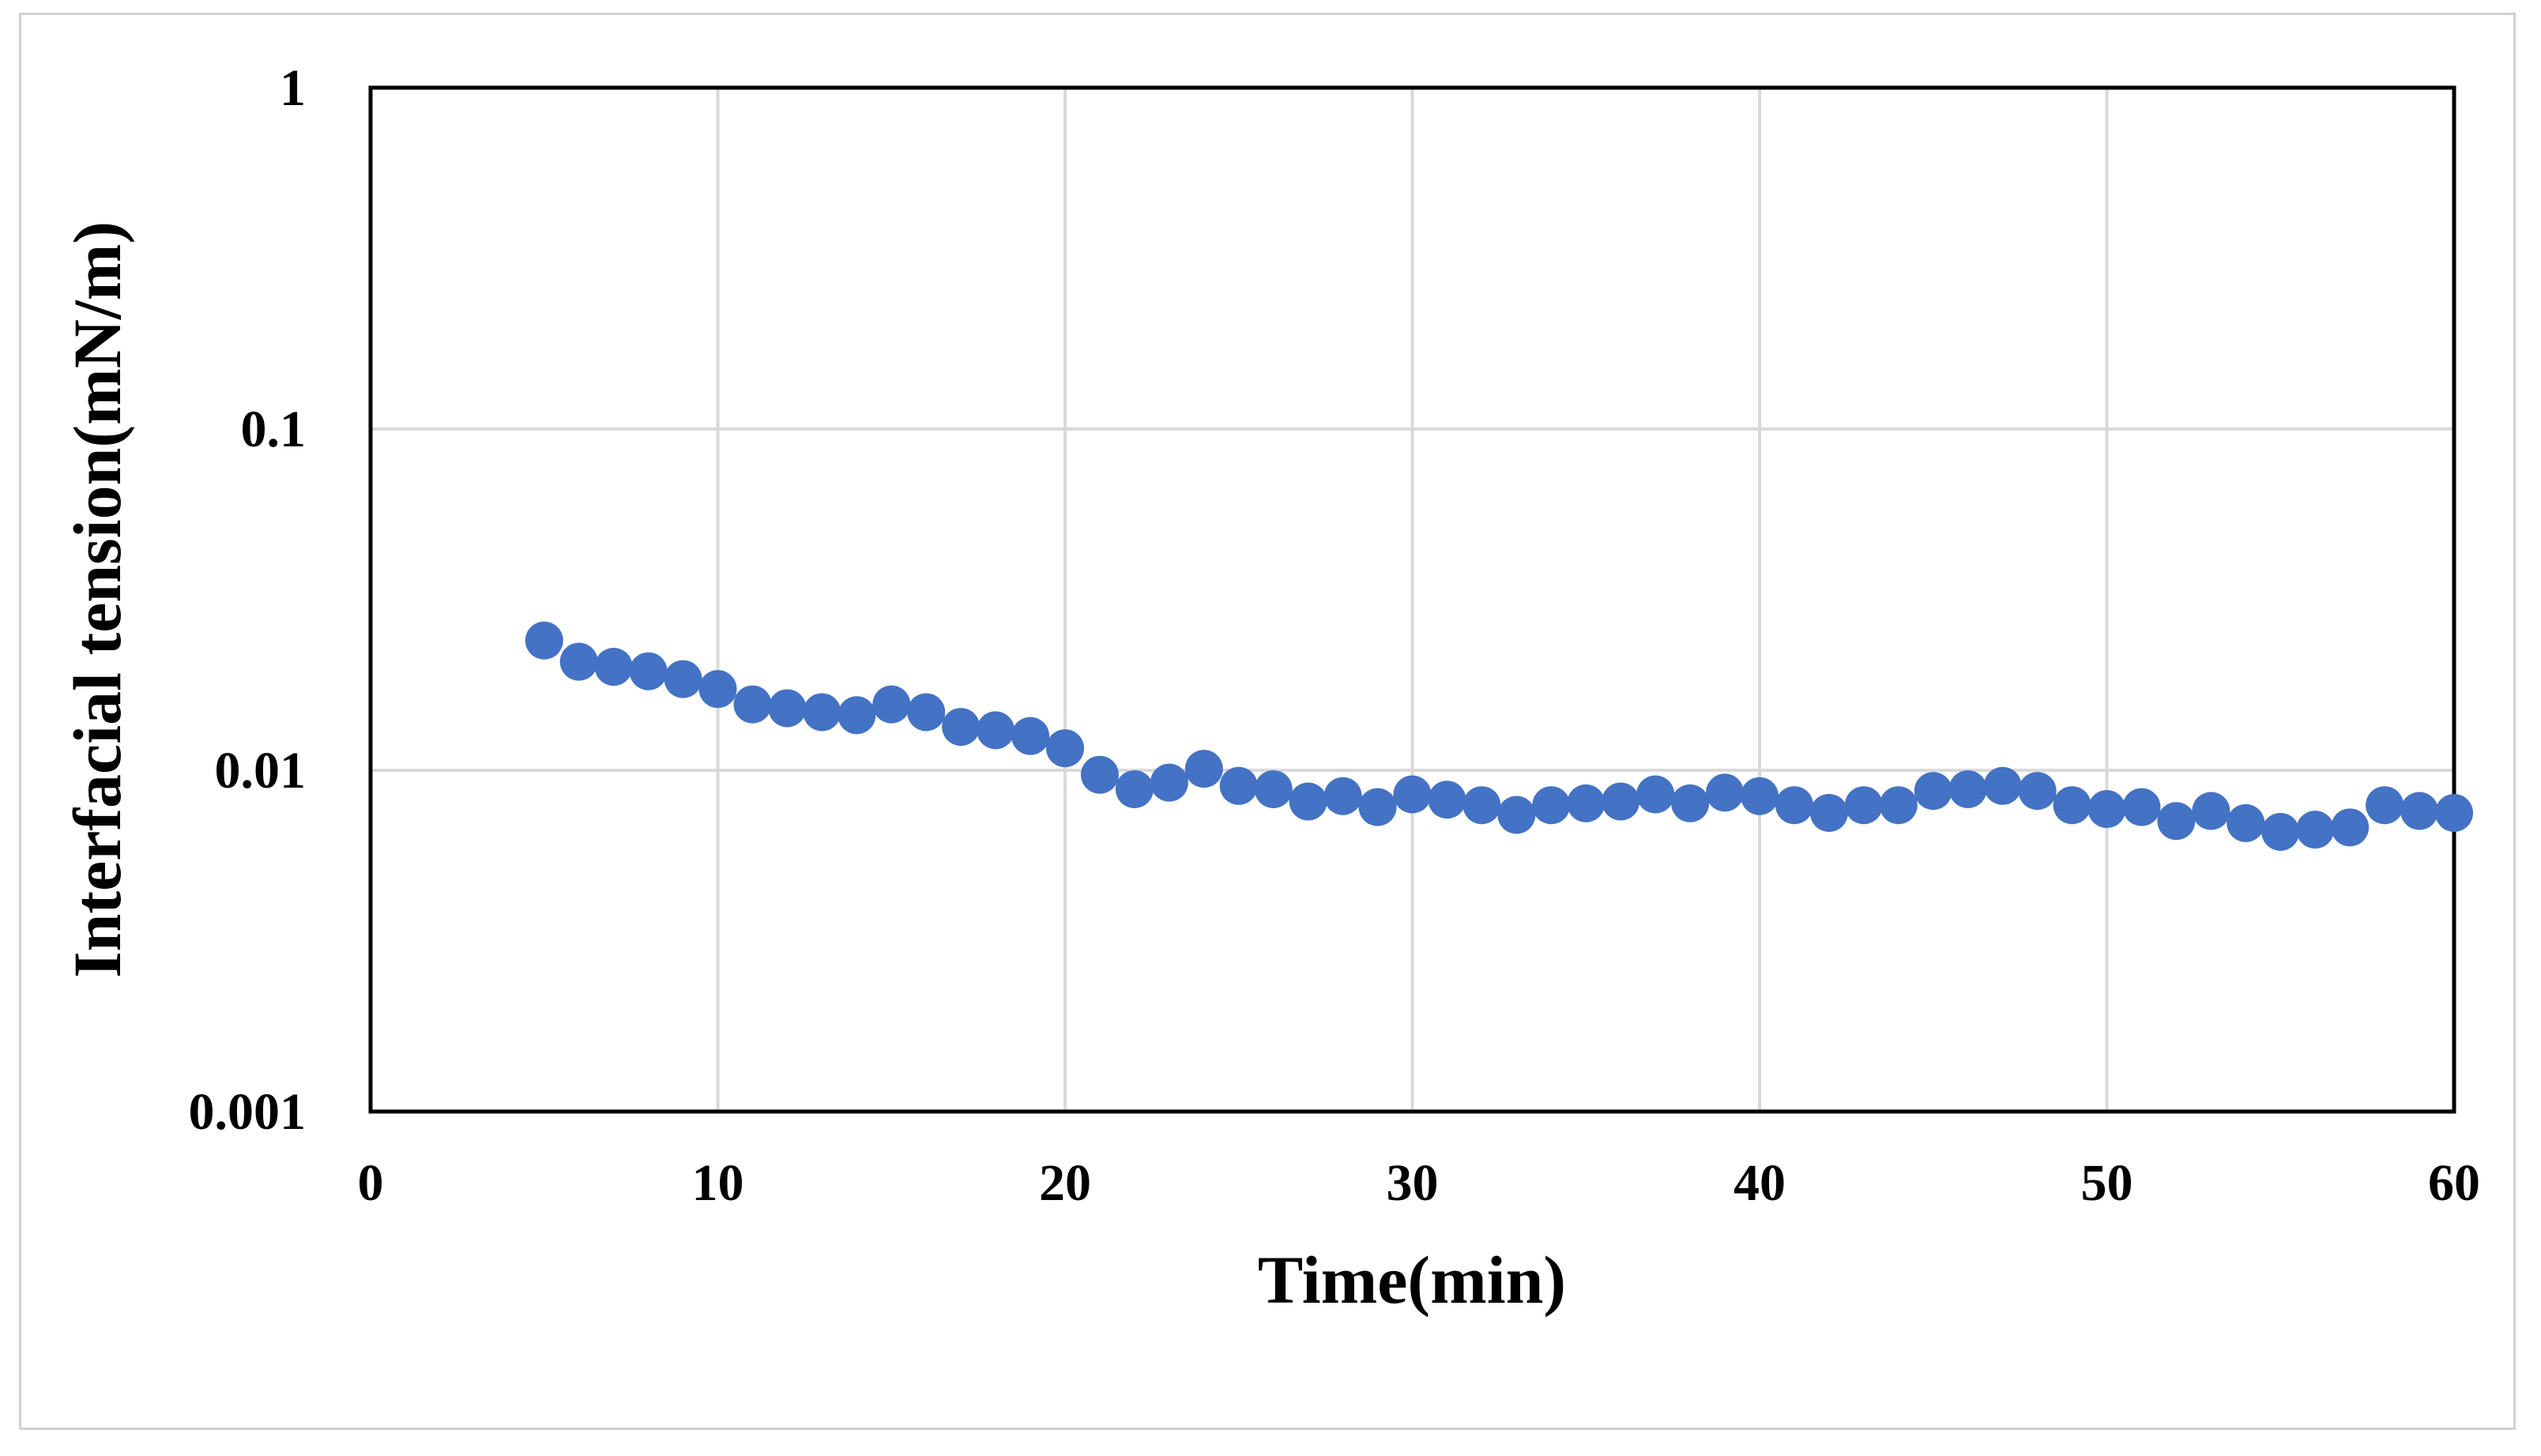 This screenshot has width=2541, height=1456. I want to click on y-tick-label: 0.001, so click(248, 1112).